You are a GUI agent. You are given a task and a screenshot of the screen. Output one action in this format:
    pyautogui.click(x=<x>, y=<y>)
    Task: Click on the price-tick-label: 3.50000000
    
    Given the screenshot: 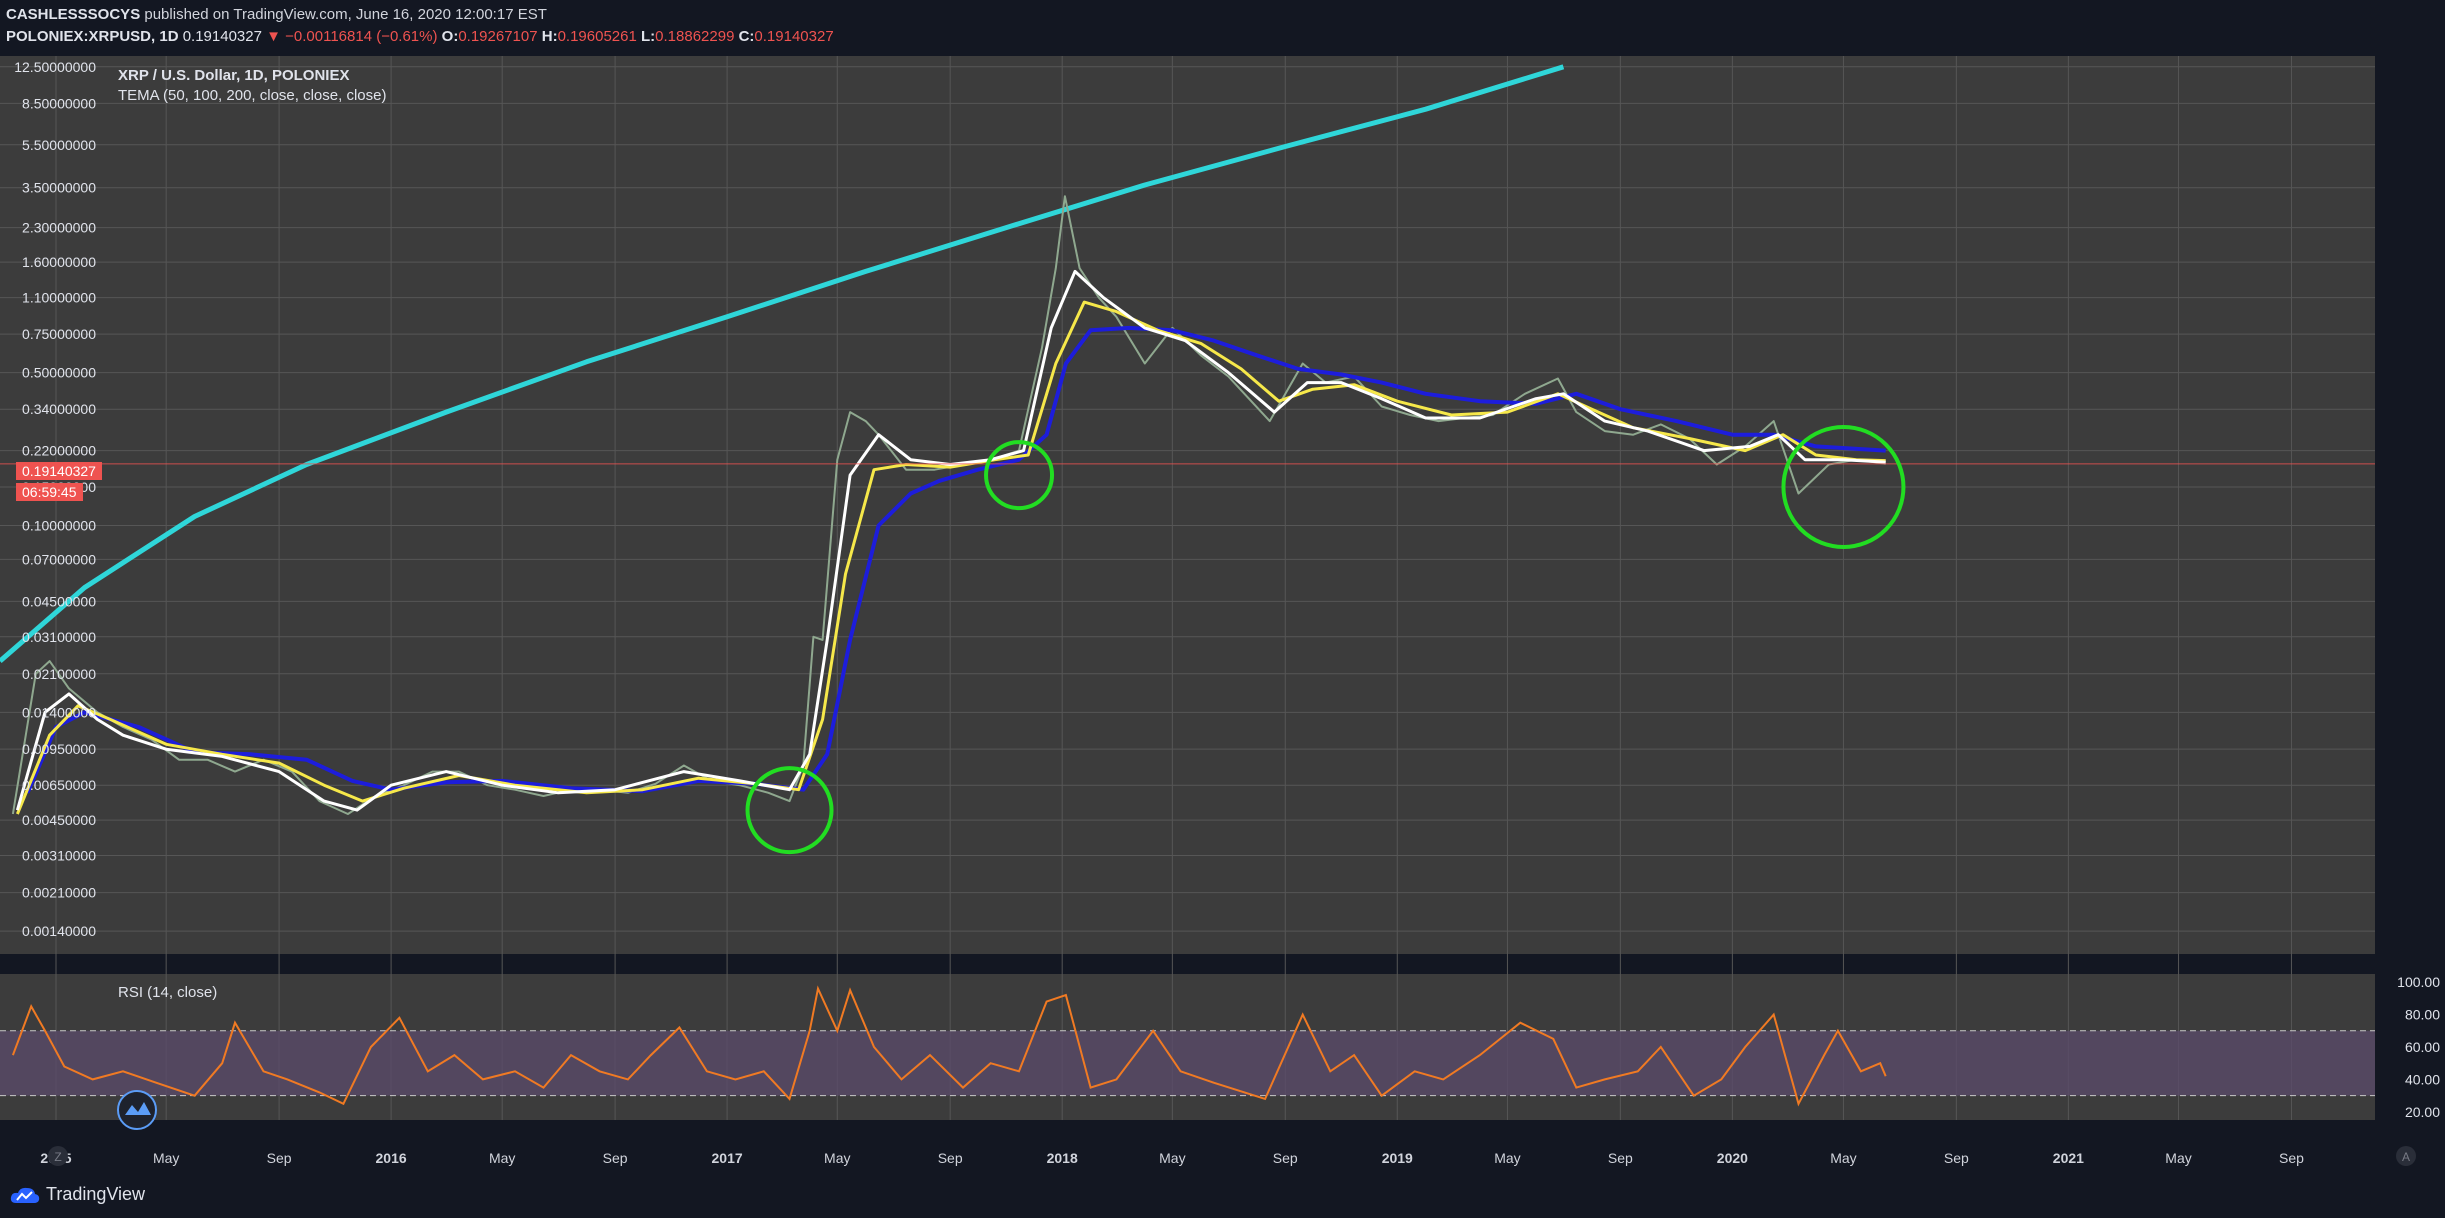 What is the action you would take?
    pyautogui.click(x=59, y=188)
    